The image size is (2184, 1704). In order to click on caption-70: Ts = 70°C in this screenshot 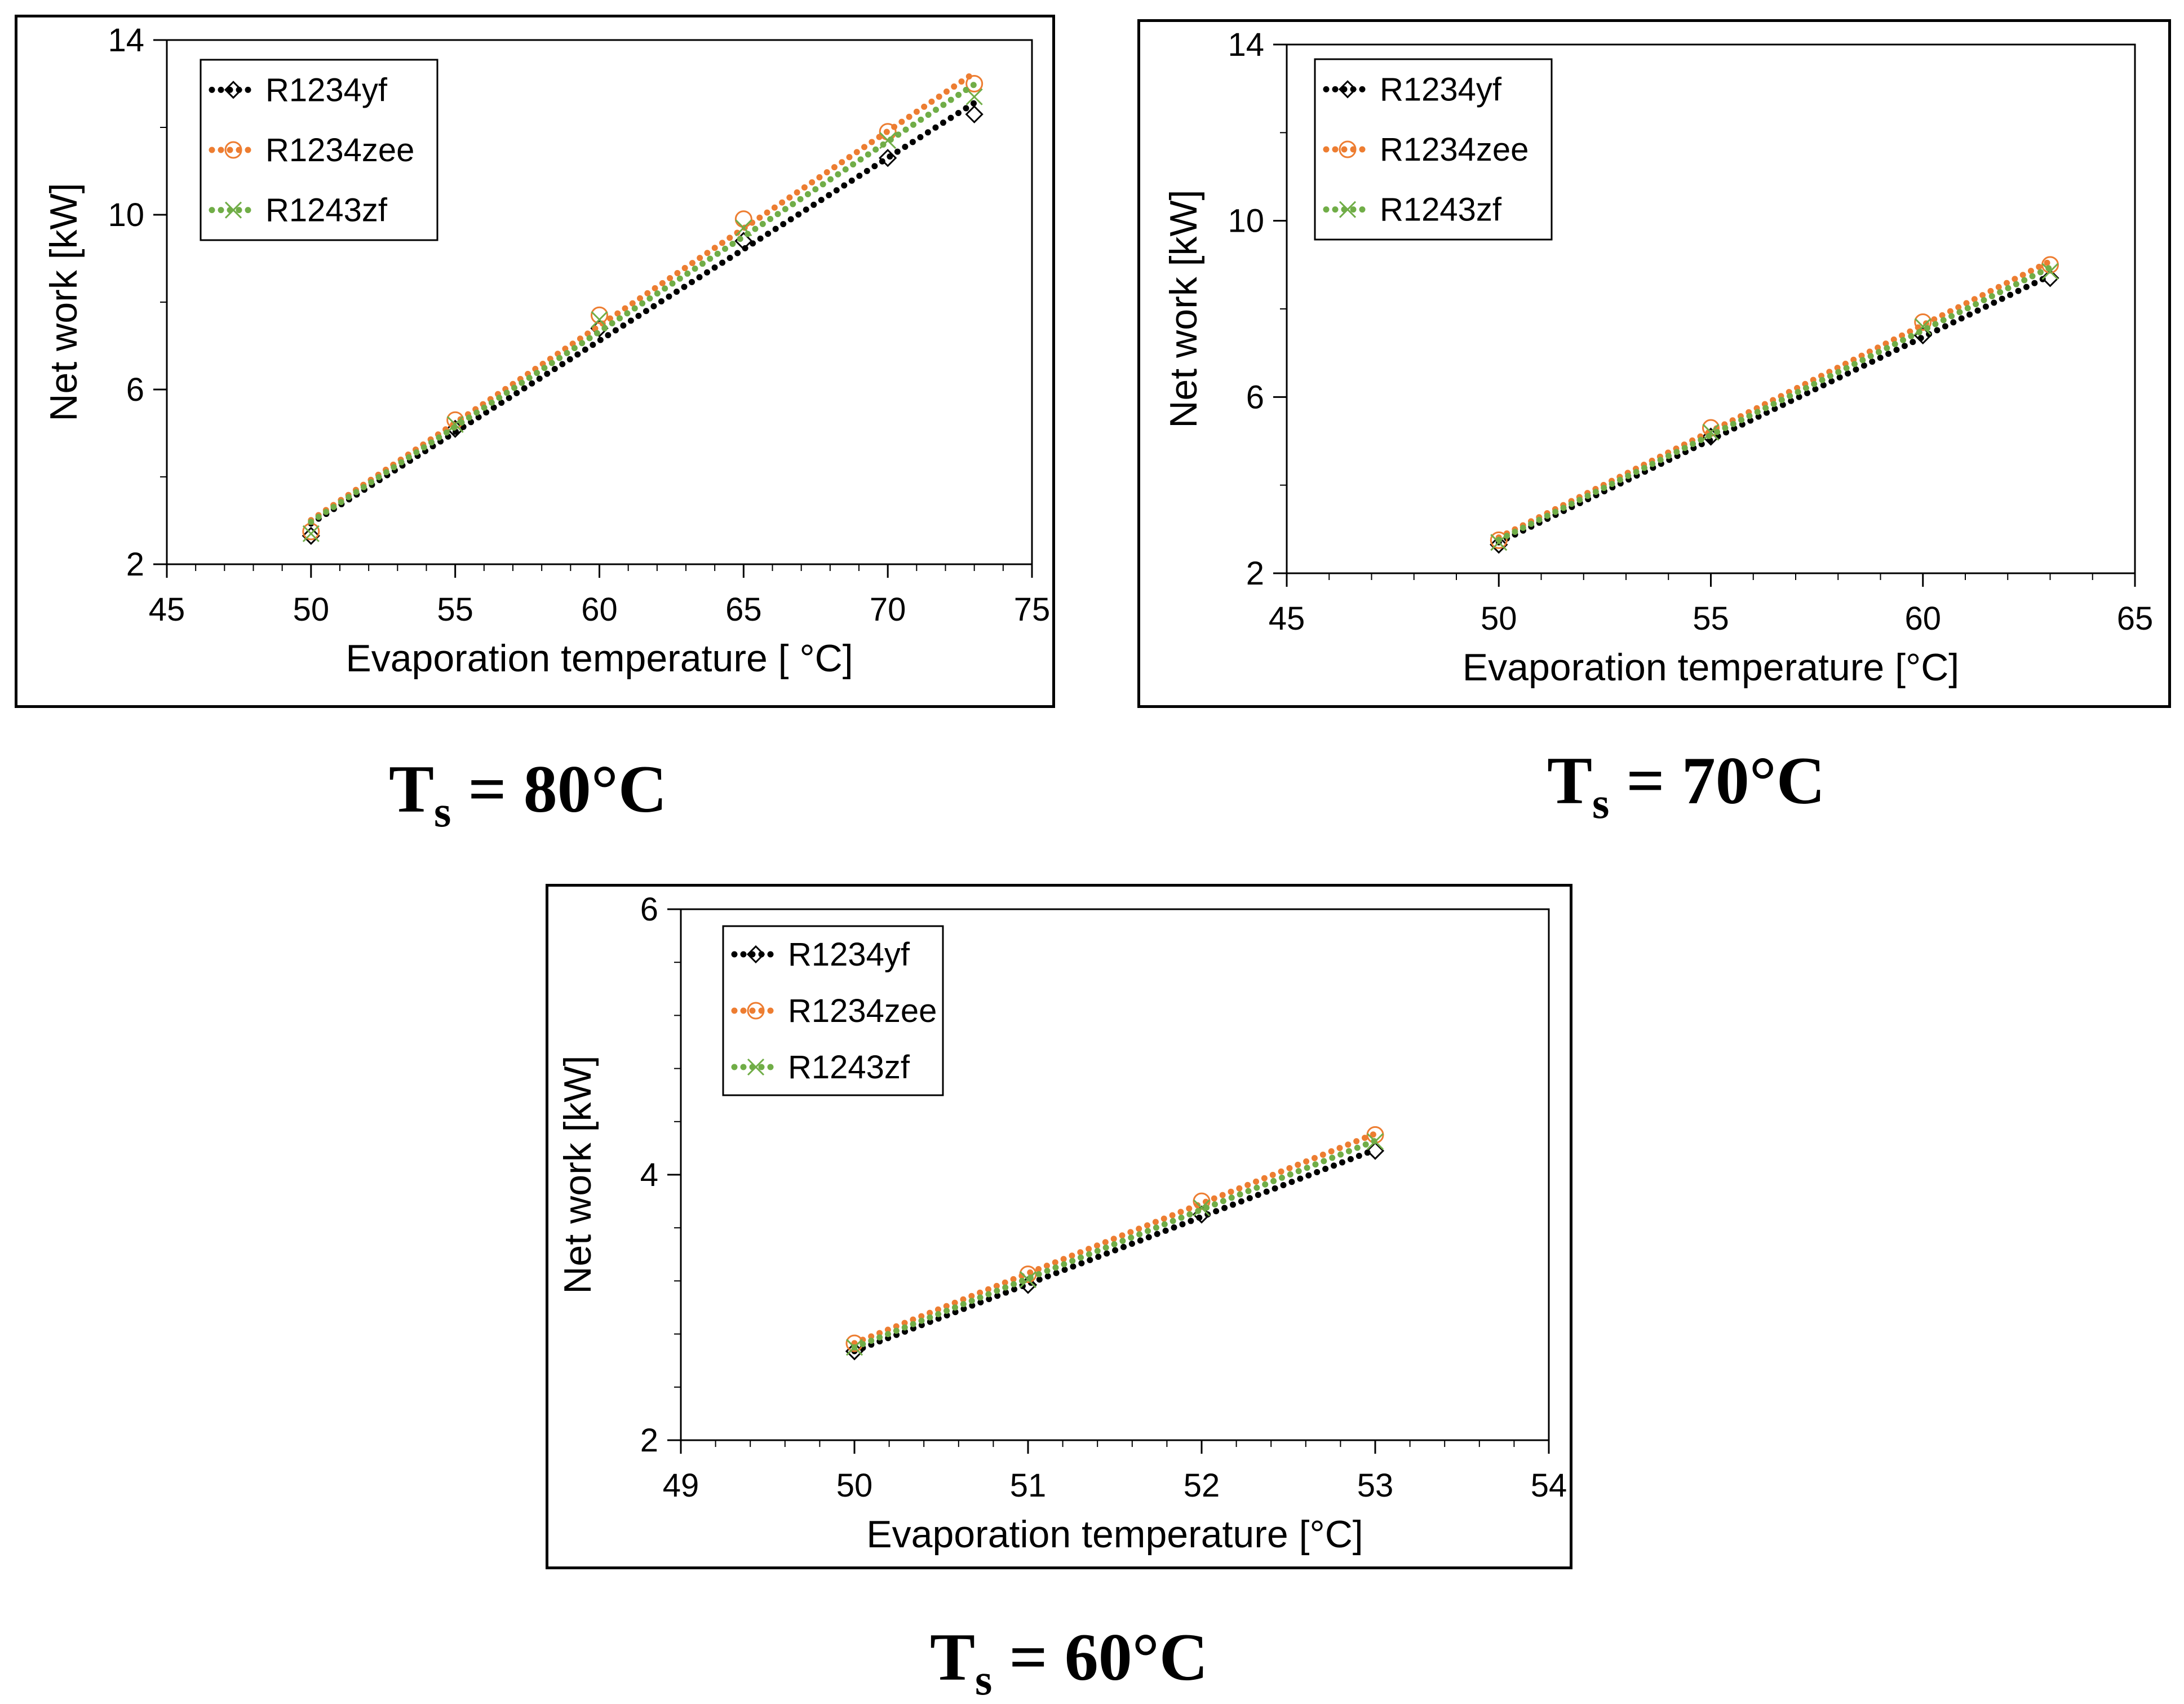, I will do `click(1686, 785)`.